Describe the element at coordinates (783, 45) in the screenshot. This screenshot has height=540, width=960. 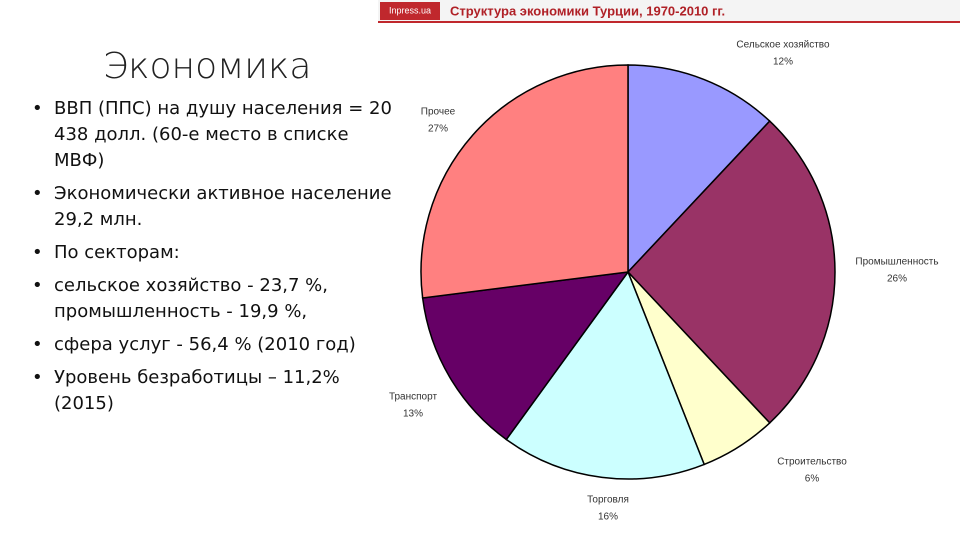
I see `slice-label: Сельское хозяйство` at that location.